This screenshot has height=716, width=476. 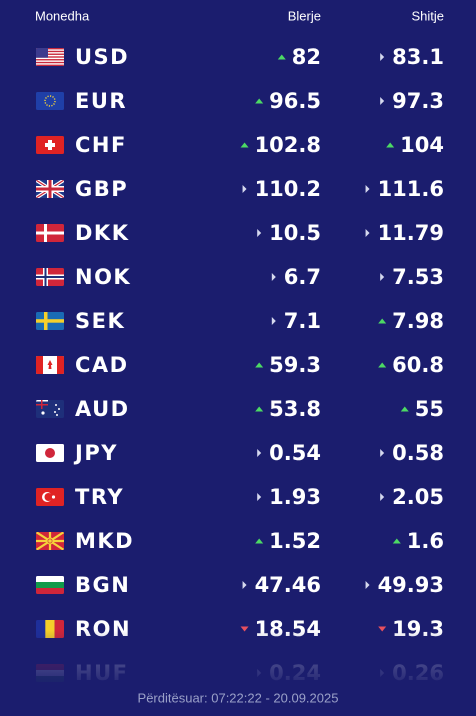 I want to click on currency-code: CAD, so click(x=102, y=365).